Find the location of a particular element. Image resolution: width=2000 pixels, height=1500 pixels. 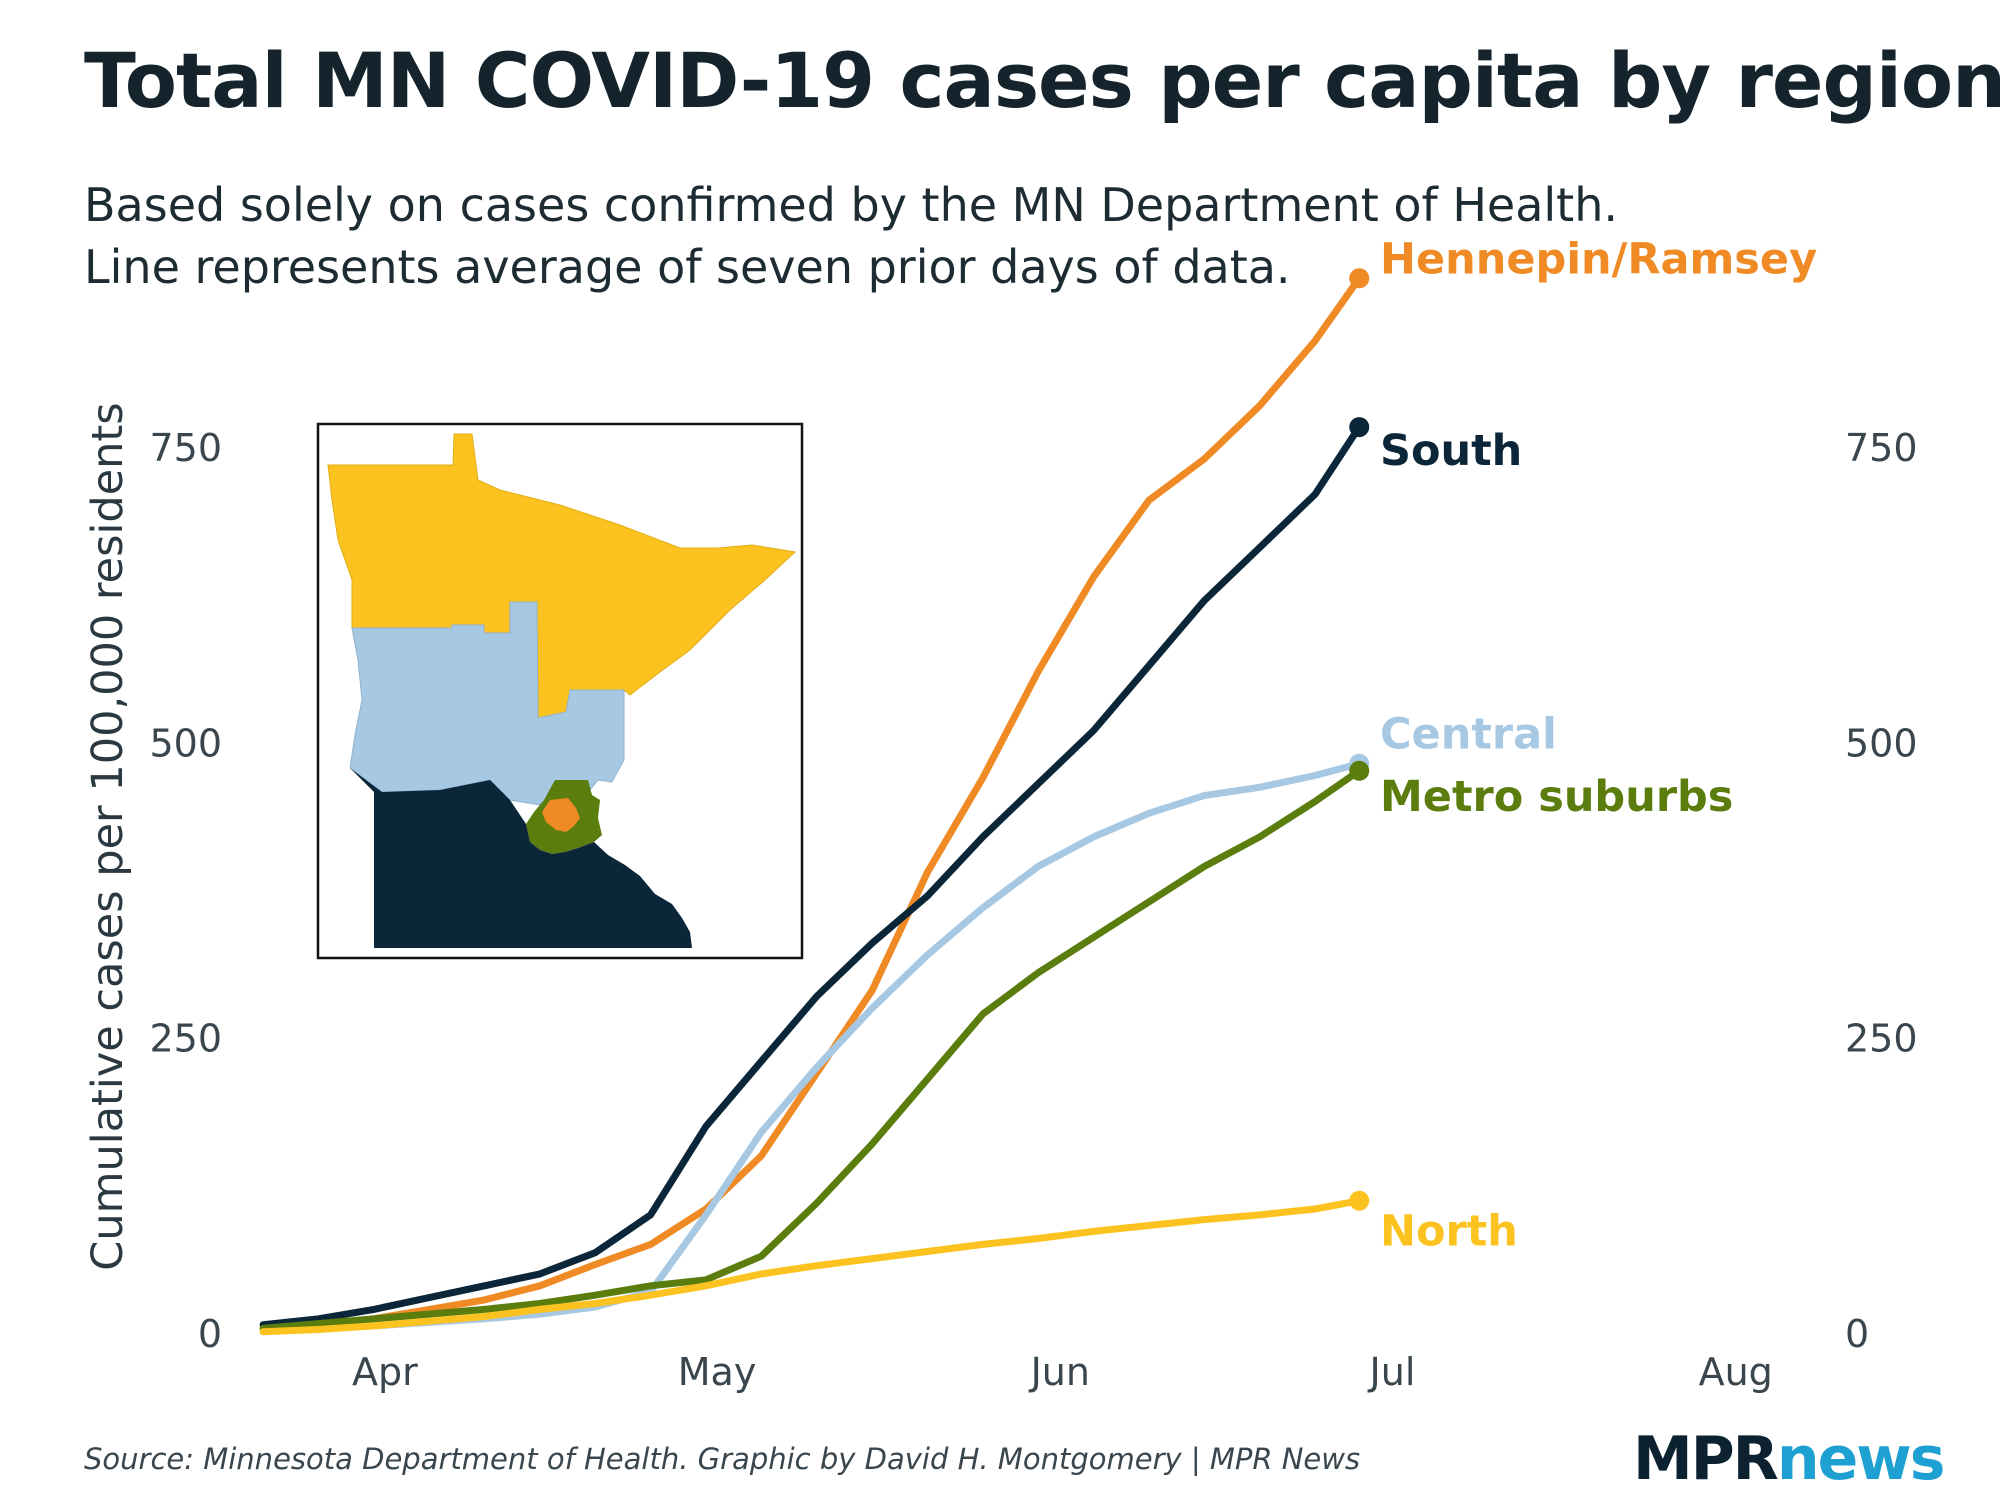

y-axis-title: Cumulative cases per 100,000 residents is located at coordinates (108, 836).